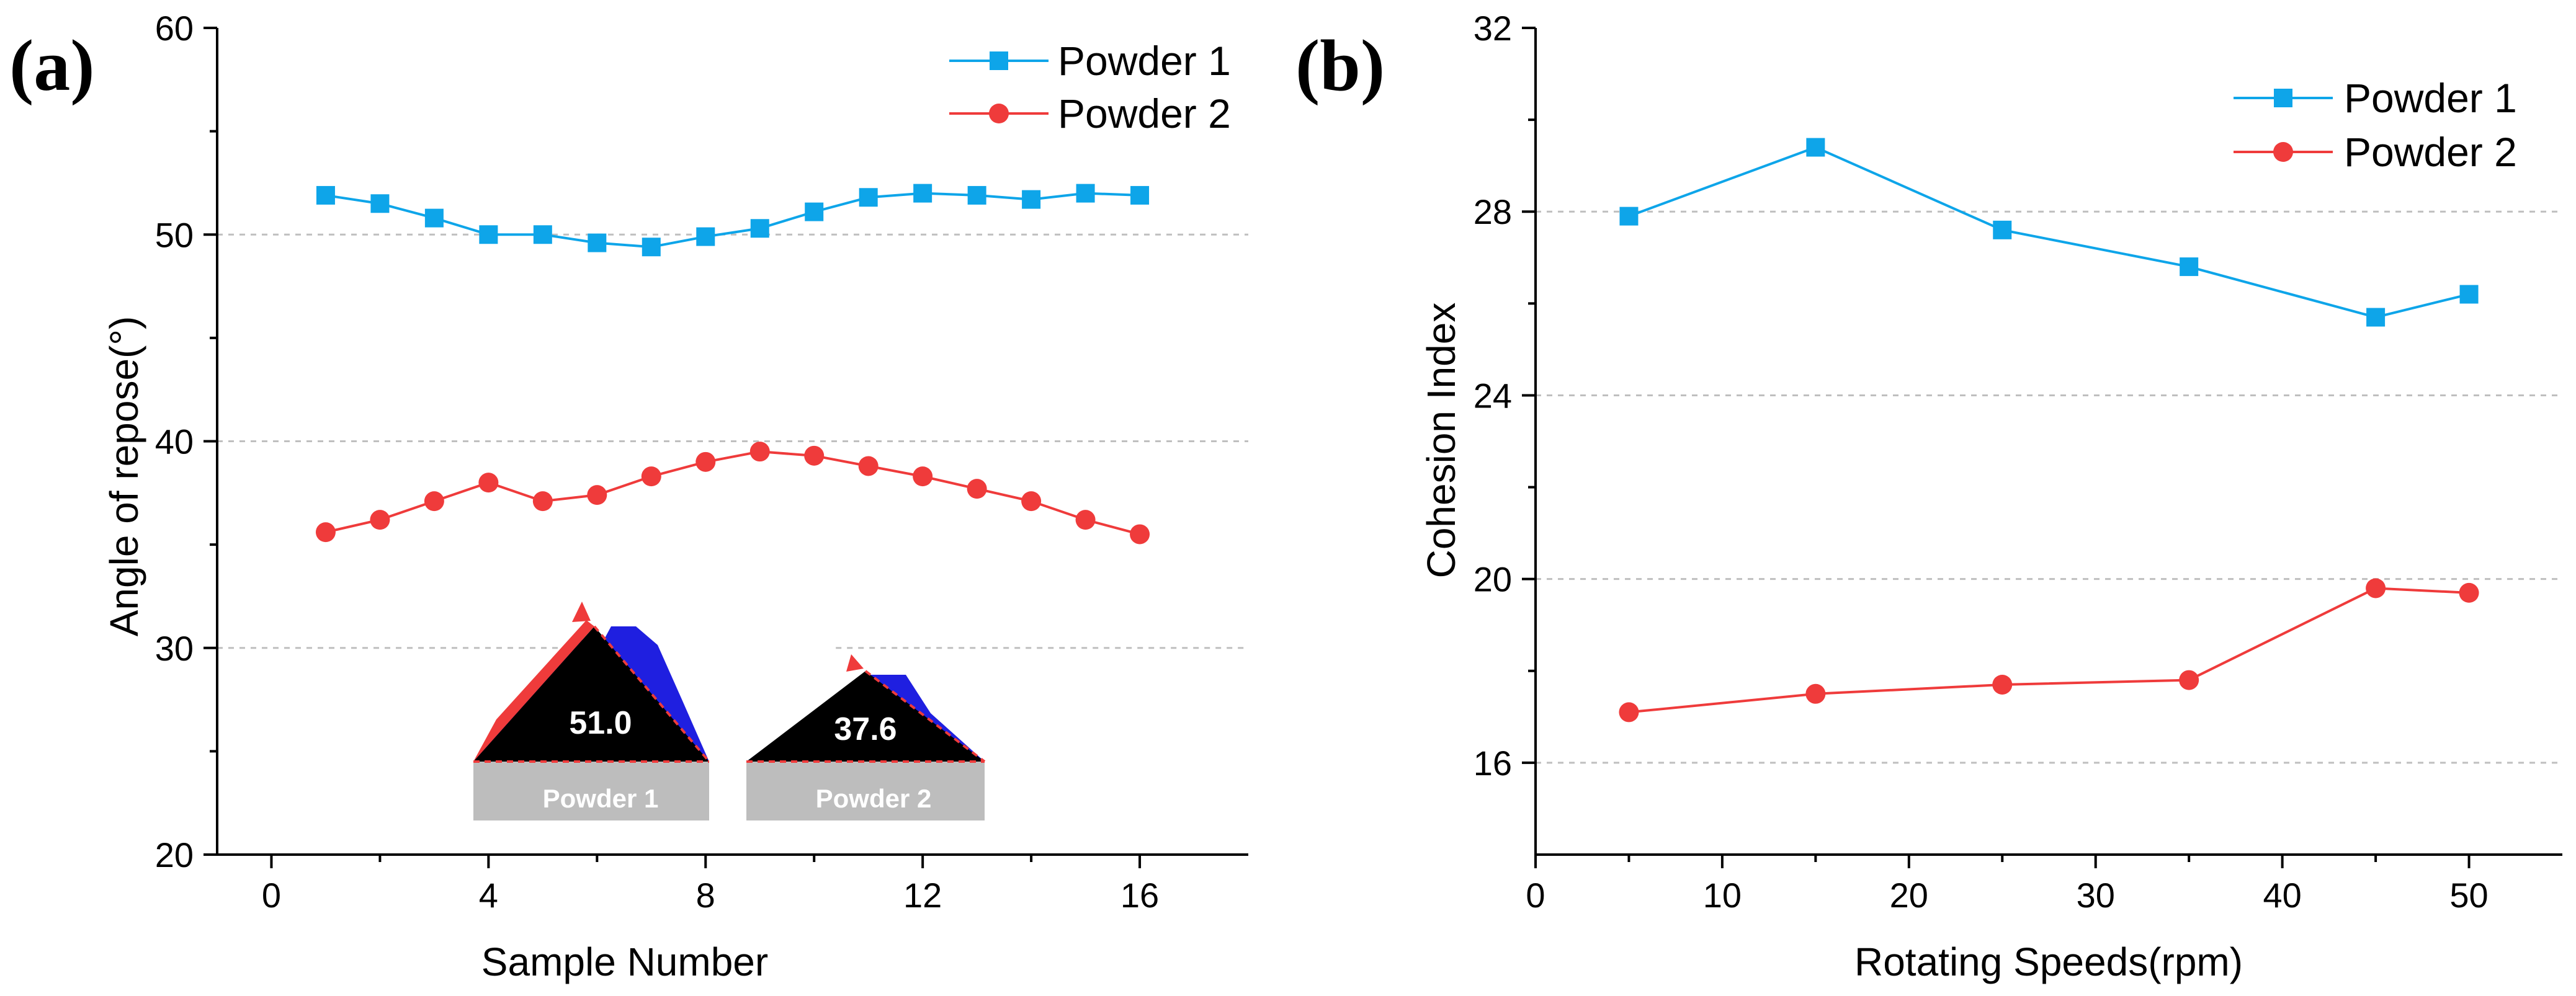 The height and width of the screenshot is (996, 2576). What do you see at coordinates (1340, 66) in the screenshot?
I see `panel-b-label: (b)` at bounding box center [1340, 66].